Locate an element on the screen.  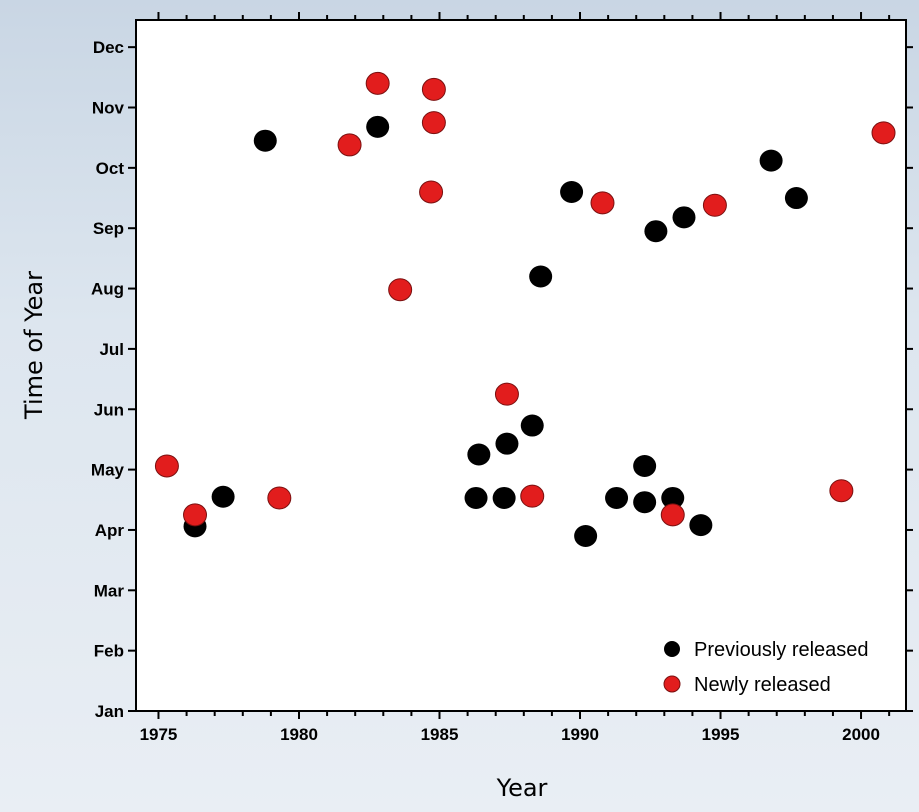
y-tick-label: May is located at coordinates (108, 470).